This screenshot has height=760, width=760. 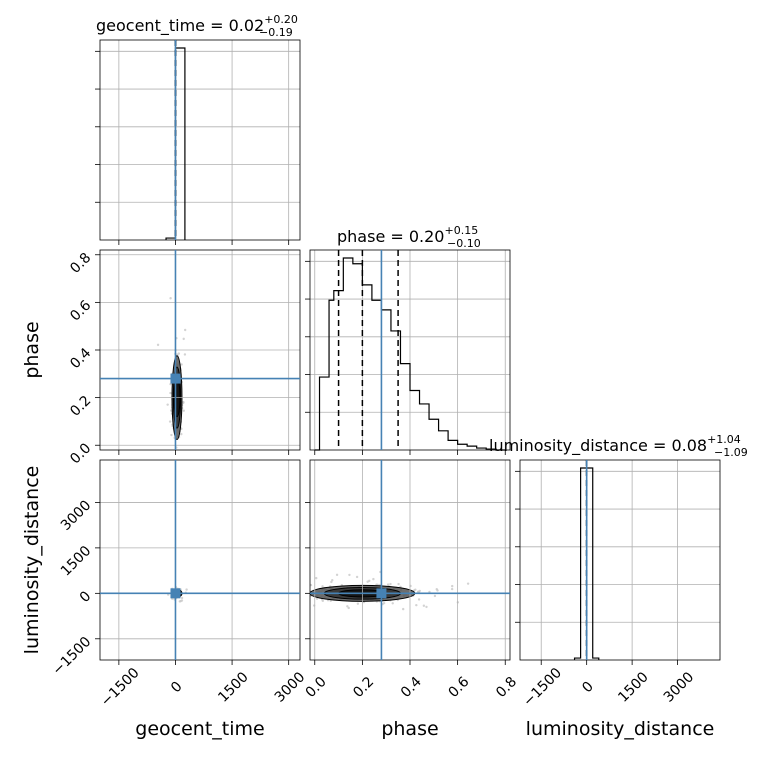 I want to click on xlabel-luminosity-distance: luminosity_distance, so click(x=620, y=729).